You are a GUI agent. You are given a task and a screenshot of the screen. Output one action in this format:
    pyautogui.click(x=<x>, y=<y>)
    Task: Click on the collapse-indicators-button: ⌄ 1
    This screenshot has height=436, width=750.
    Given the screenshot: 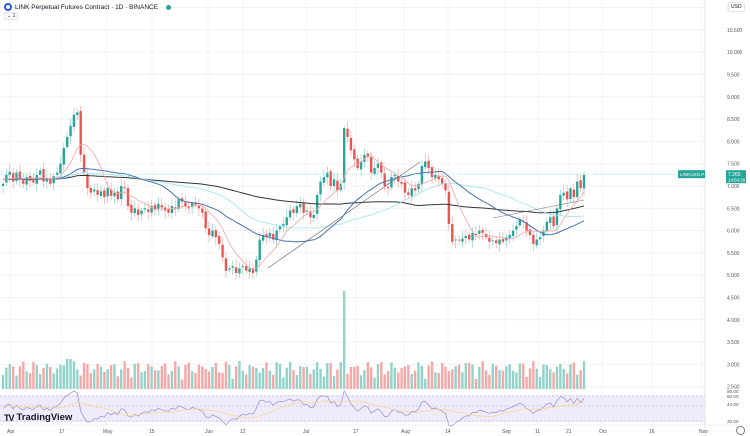 What is the action you would take?
    pyautogui.click(x=11, y=16)
    